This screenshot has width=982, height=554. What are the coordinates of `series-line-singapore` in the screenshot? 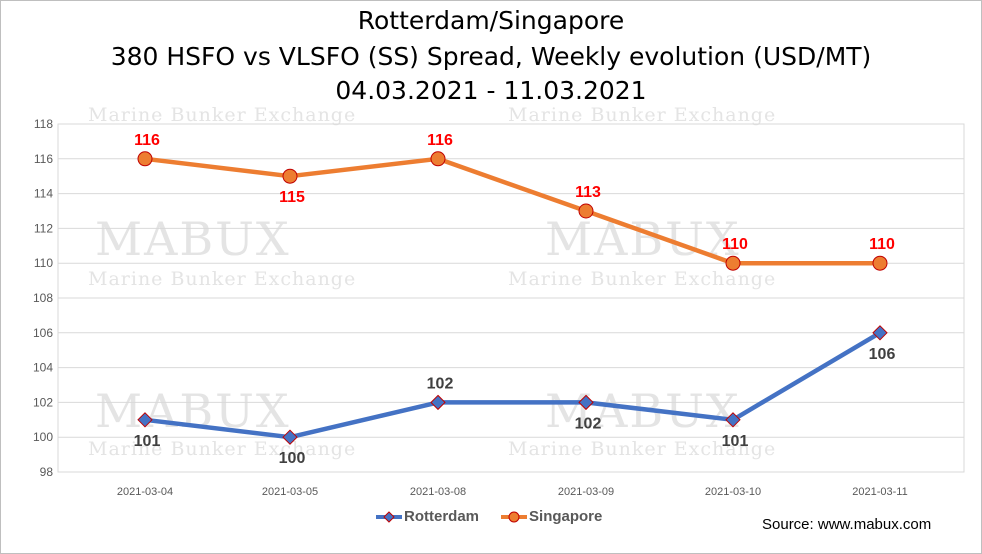 It's located at (512, 211).